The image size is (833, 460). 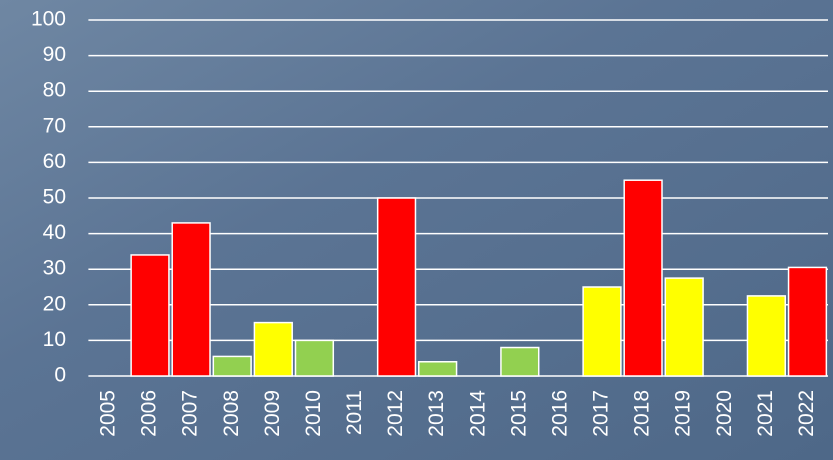 What do you see at coordinates (190, 413) in the screenshot?
I see `x-tick-label: 2007` at bounding box center [190, 413].